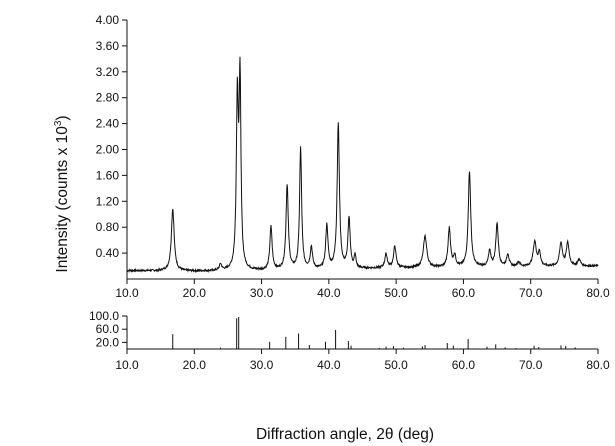  Describe the element at coordinates (329, 365) in the screenshot. I see `bottom-x-tick-label-3: 40.0` at that location.